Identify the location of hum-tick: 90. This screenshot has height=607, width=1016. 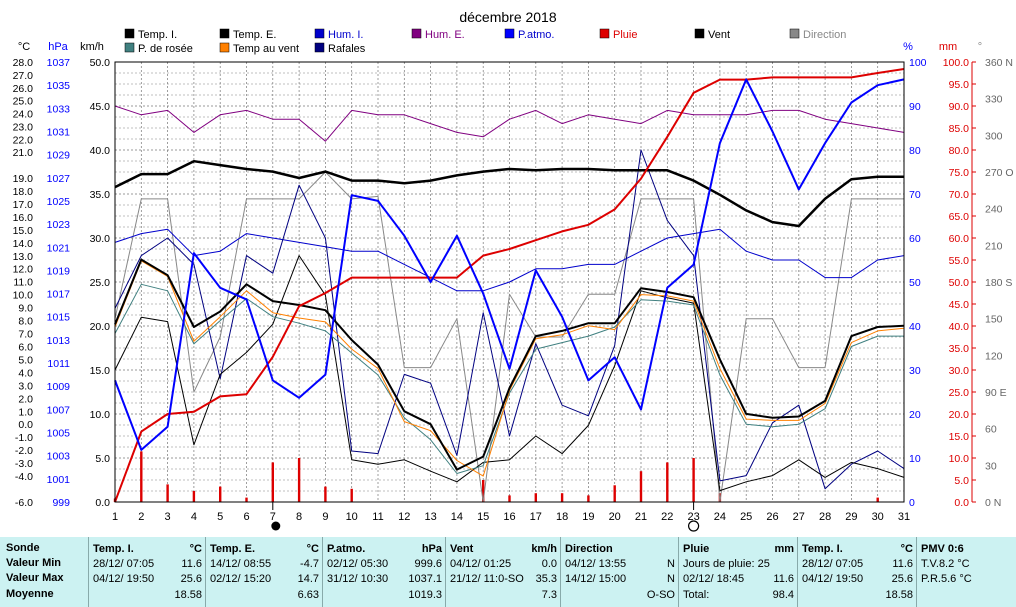
(915, 107).